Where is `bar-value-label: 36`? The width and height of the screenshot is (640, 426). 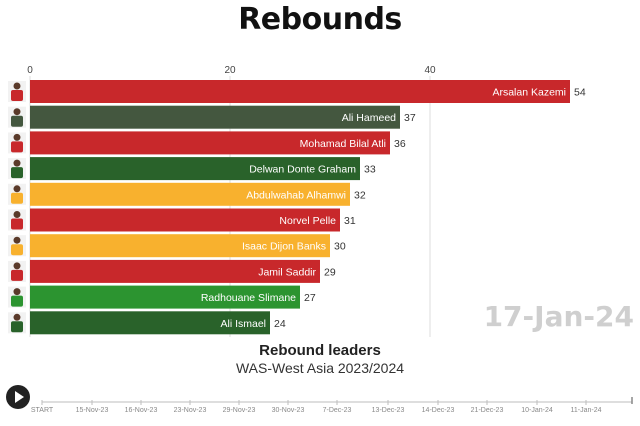
bar-value-label: 36 is located at coordinates (400, 144).